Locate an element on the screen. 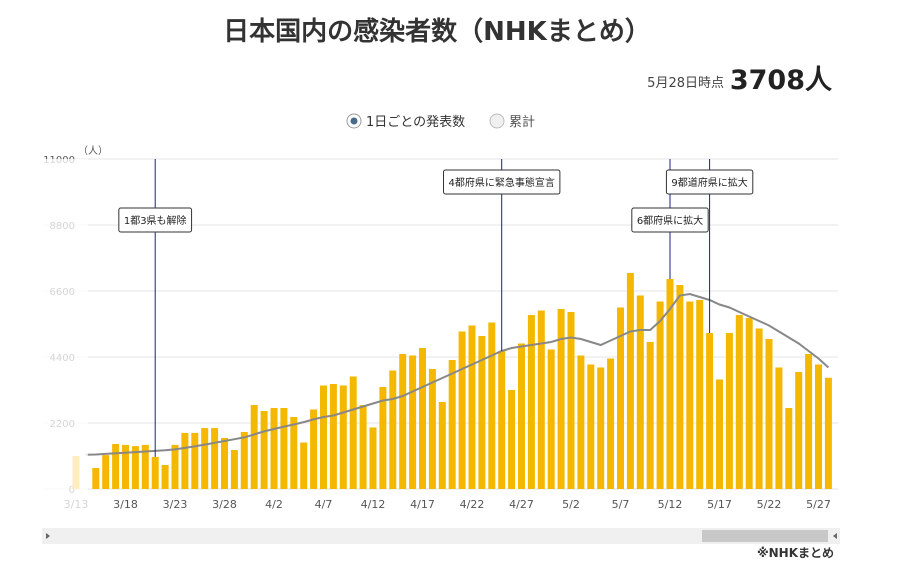 This screenshot has height=580, width=914. source: ※NHKまとめ is located at coordinates (795, 553).